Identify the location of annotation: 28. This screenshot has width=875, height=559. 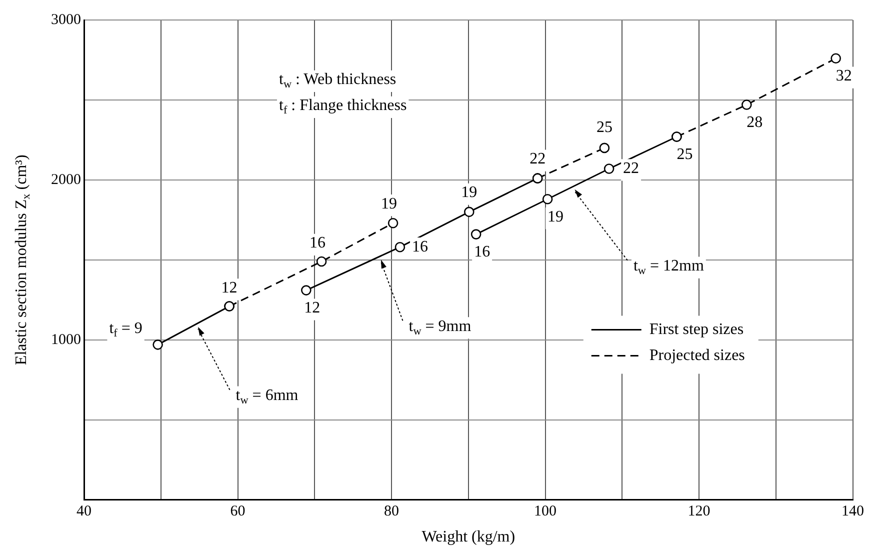
(754, 122).